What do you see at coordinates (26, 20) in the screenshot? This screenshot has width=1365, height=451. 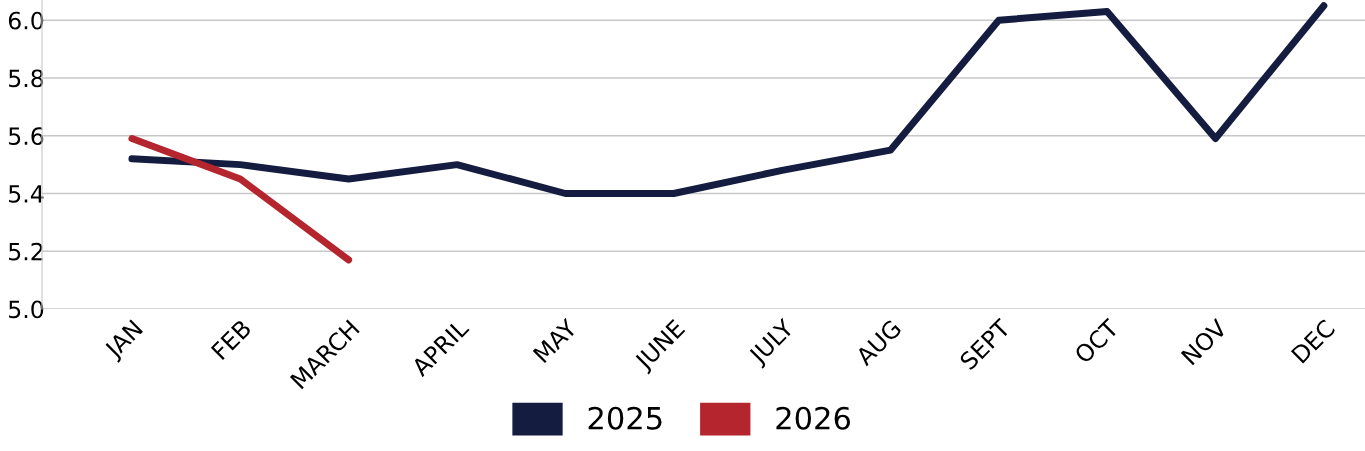 I see `y-tick-label: 6.0` at bounding box center [26, 20].